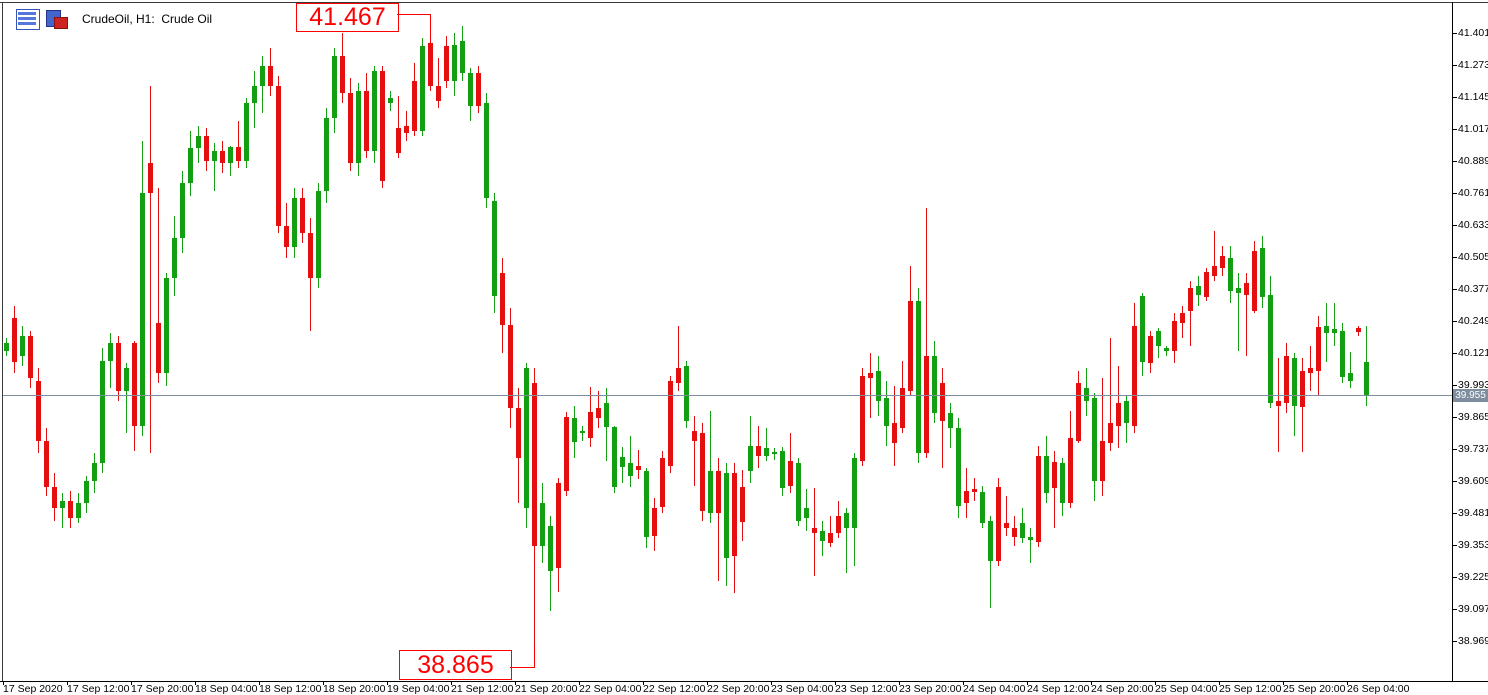 The height and width of the screenshot is (695, 1488). Describe the element at coordinates (98, 689) in the screenshot. I see `time-axis-label: 17 Sep 12:00` at that location.